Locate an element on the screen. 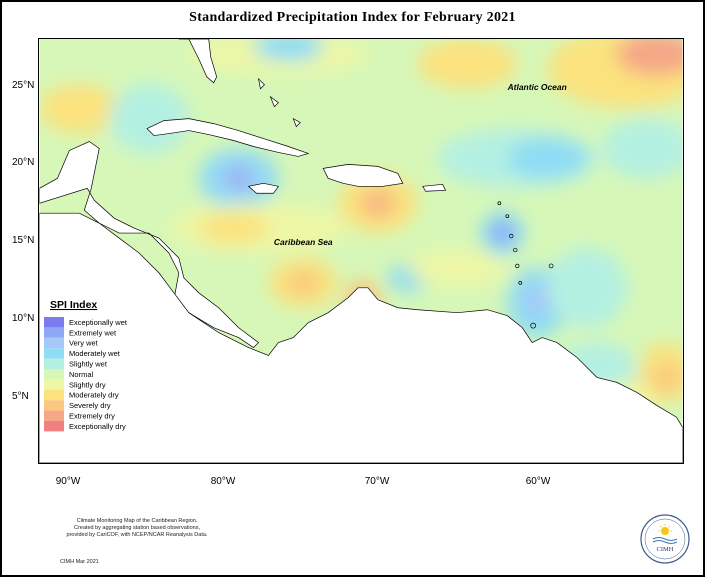 The width and height of the screenshot is (705, 577). lat-label-25: 25°N is located at coordinates (23, 85).